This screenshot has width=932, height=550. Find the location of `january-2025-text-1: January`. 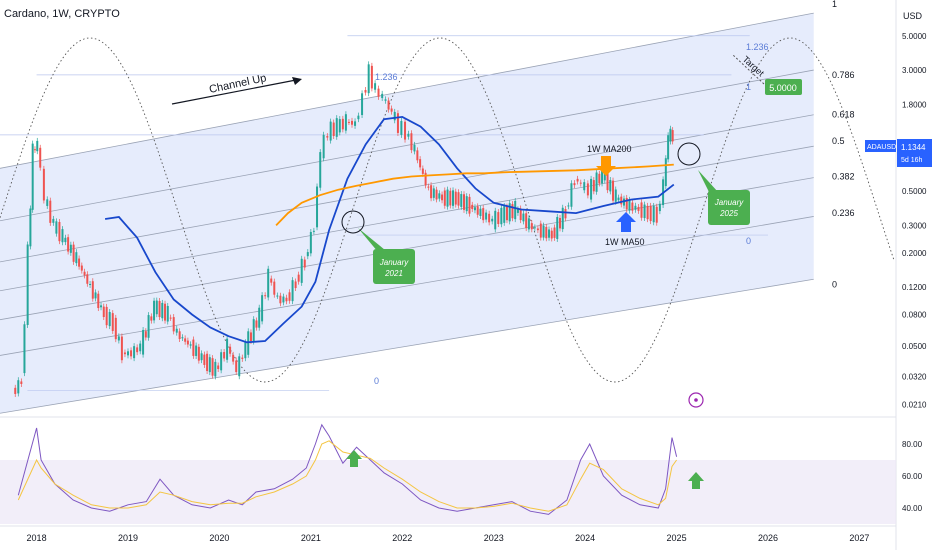

january-2025-text-1: January is located at coordinates (729, 202).